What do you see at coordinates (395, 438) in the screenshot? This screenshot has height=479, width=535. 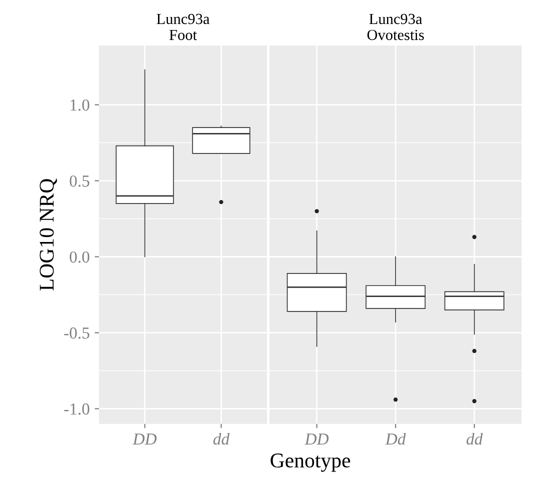 I see `x-tick-label: Dd` at bounding box center [395, 438].